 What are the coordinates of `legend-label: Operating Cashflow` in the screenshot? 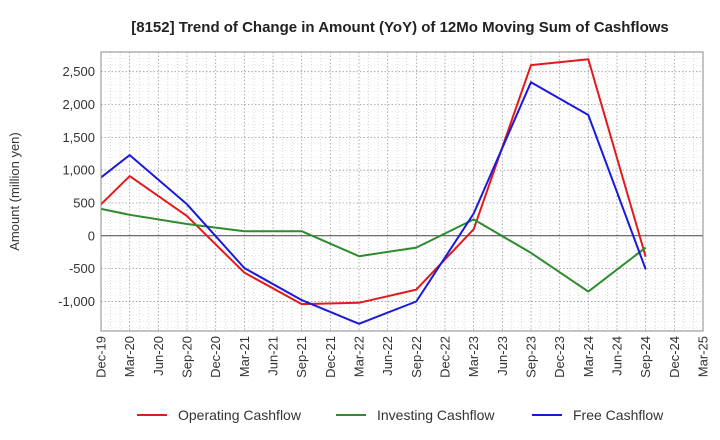 It's located at (240, 415).